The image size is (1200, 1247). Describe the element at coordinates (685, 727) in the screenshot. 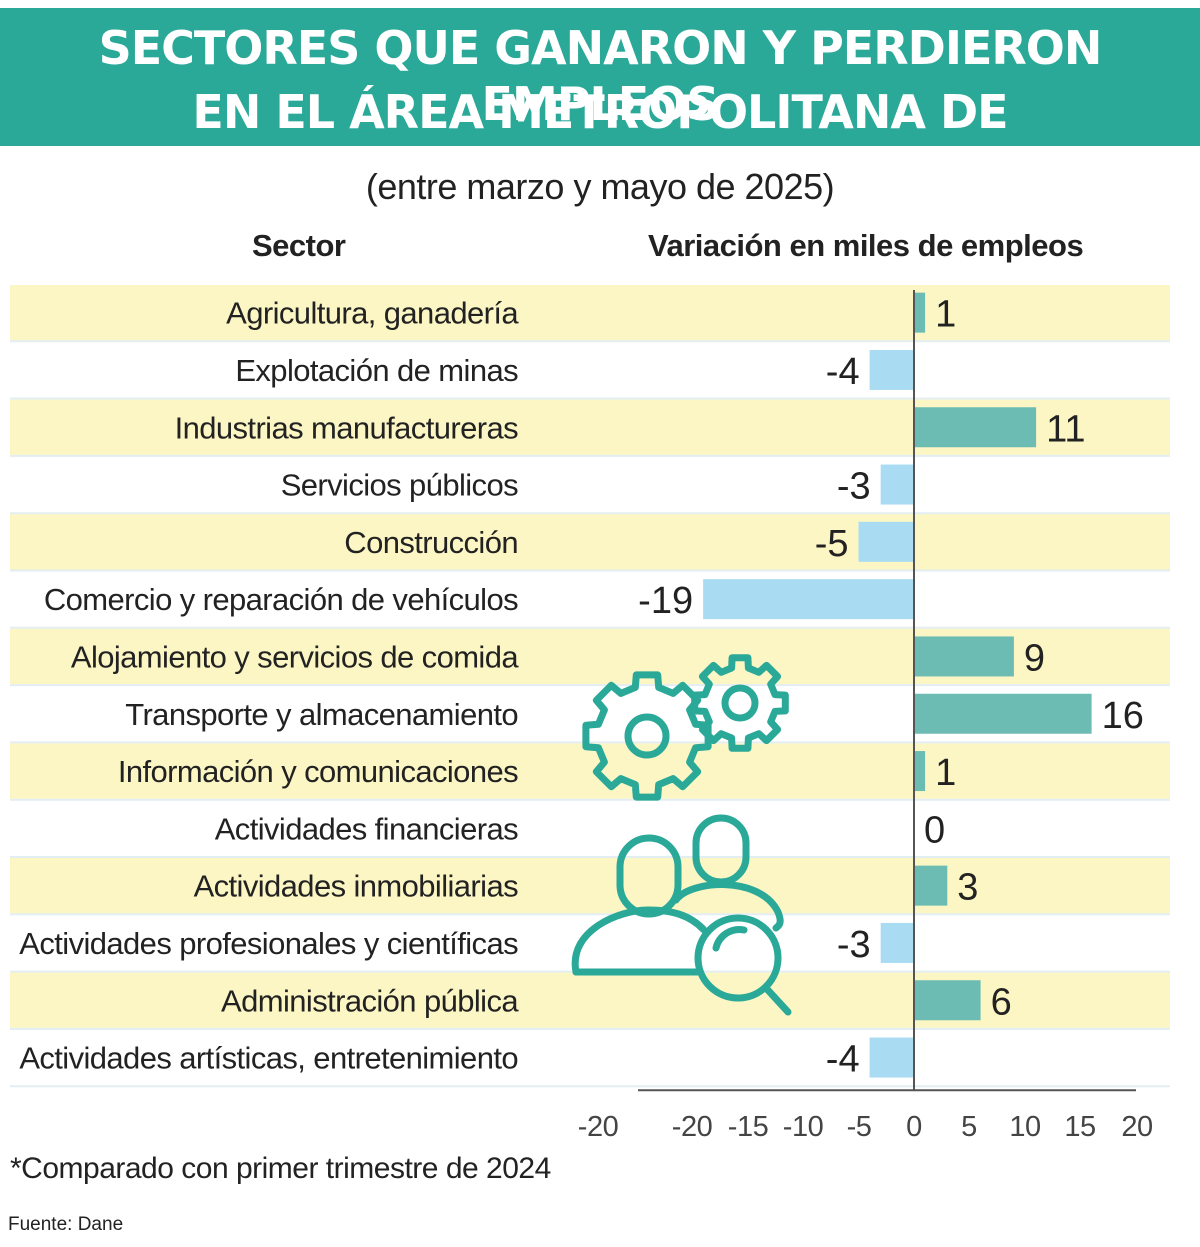

I see `gears-icon` at that location.